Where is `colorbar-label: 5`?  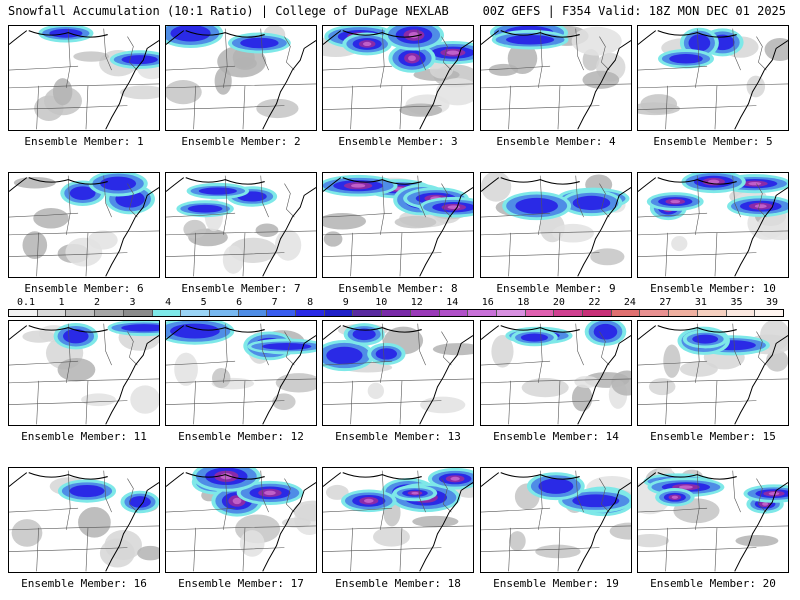
colorbar-label: 5 is located at coordinates (203, 302).